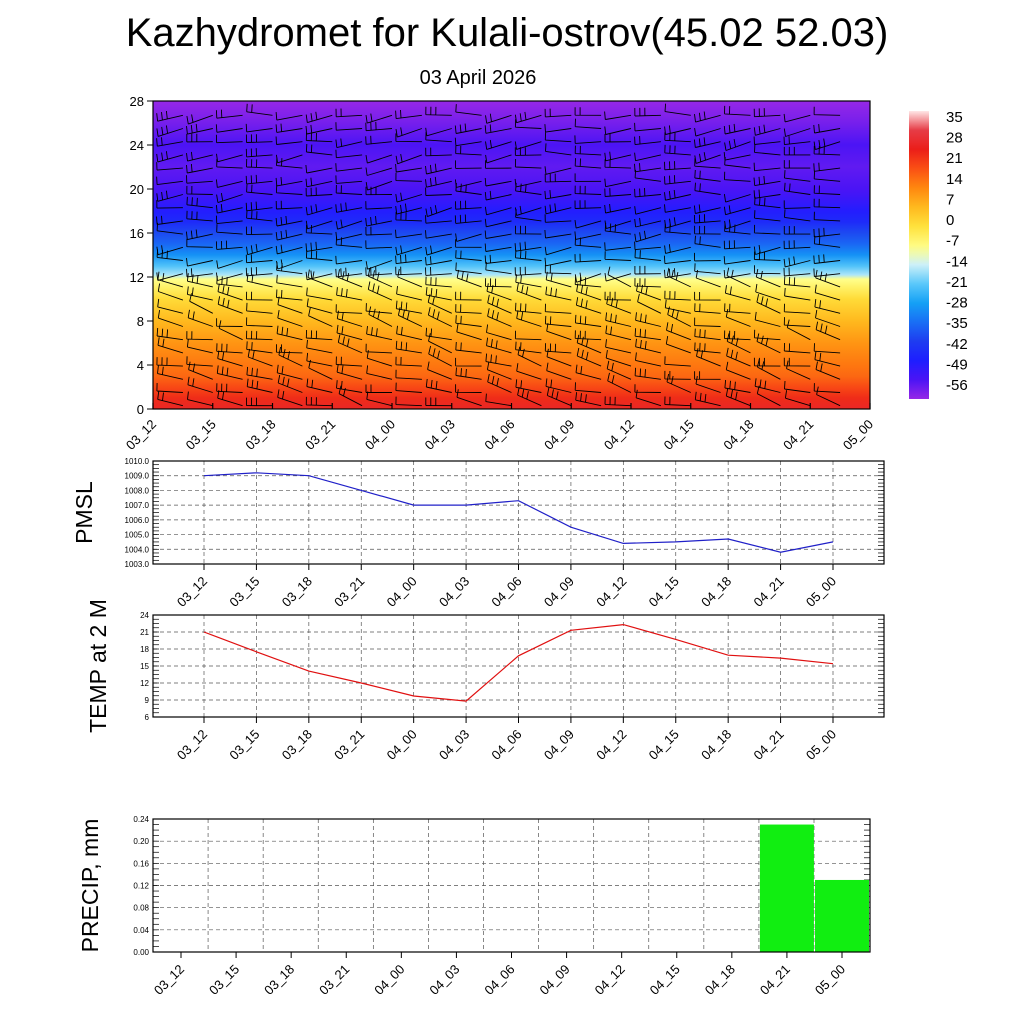  I want to click on y-tick-label: 0.12, so click(141, 886).